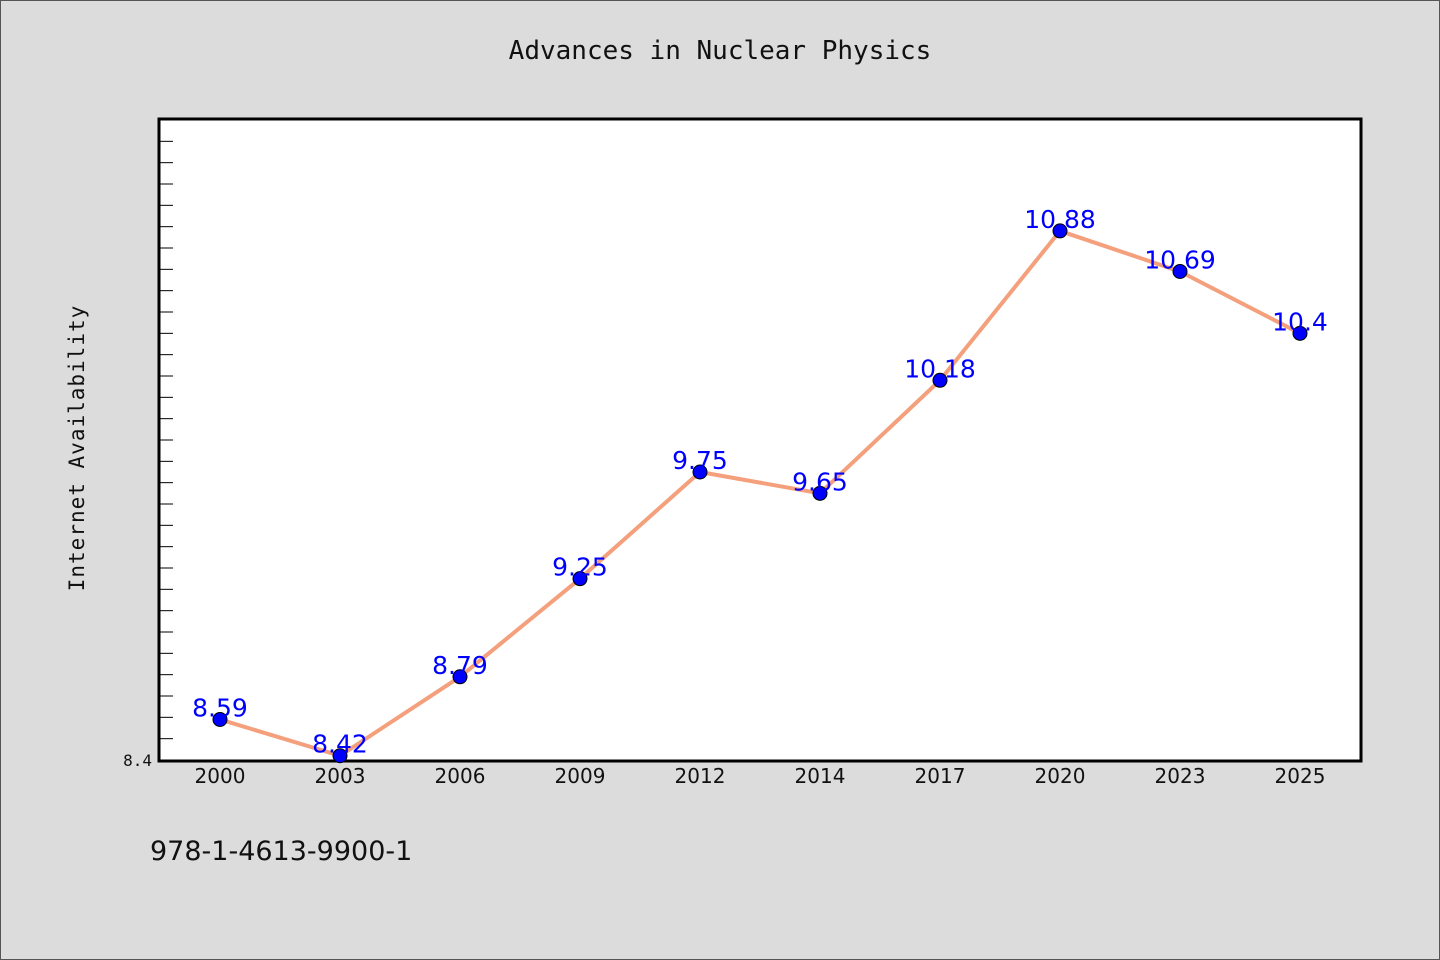  I want to click on y-axis-ticks, so click(166, 450).